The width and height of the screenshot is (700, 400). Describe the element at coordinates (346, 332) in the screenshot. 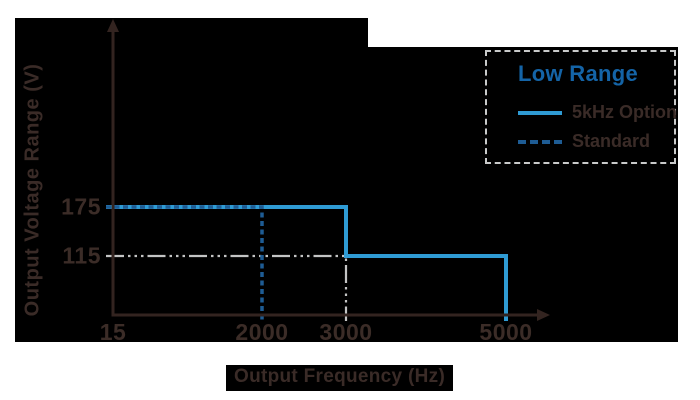

I see `x-tick-label: 3000` at that location.